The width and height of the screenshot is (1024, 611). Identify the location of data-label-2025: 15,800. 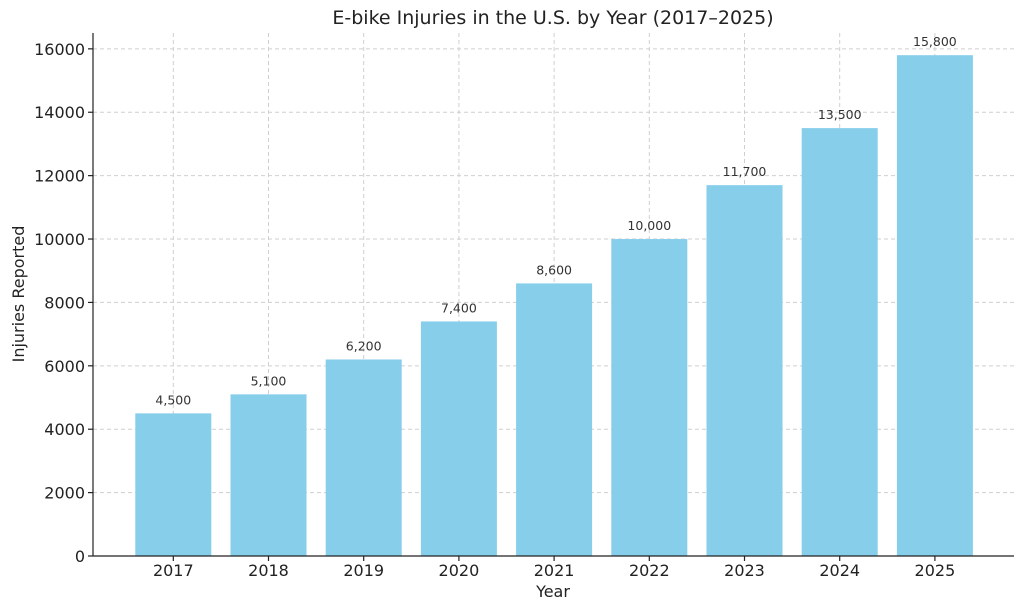
(935, 41).